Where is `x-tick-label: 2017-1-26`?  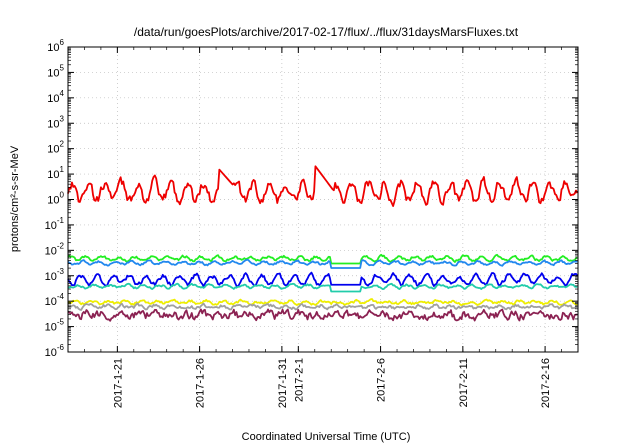
x-tick-label: 2017-1-26 is located at coordinates (201, 383).